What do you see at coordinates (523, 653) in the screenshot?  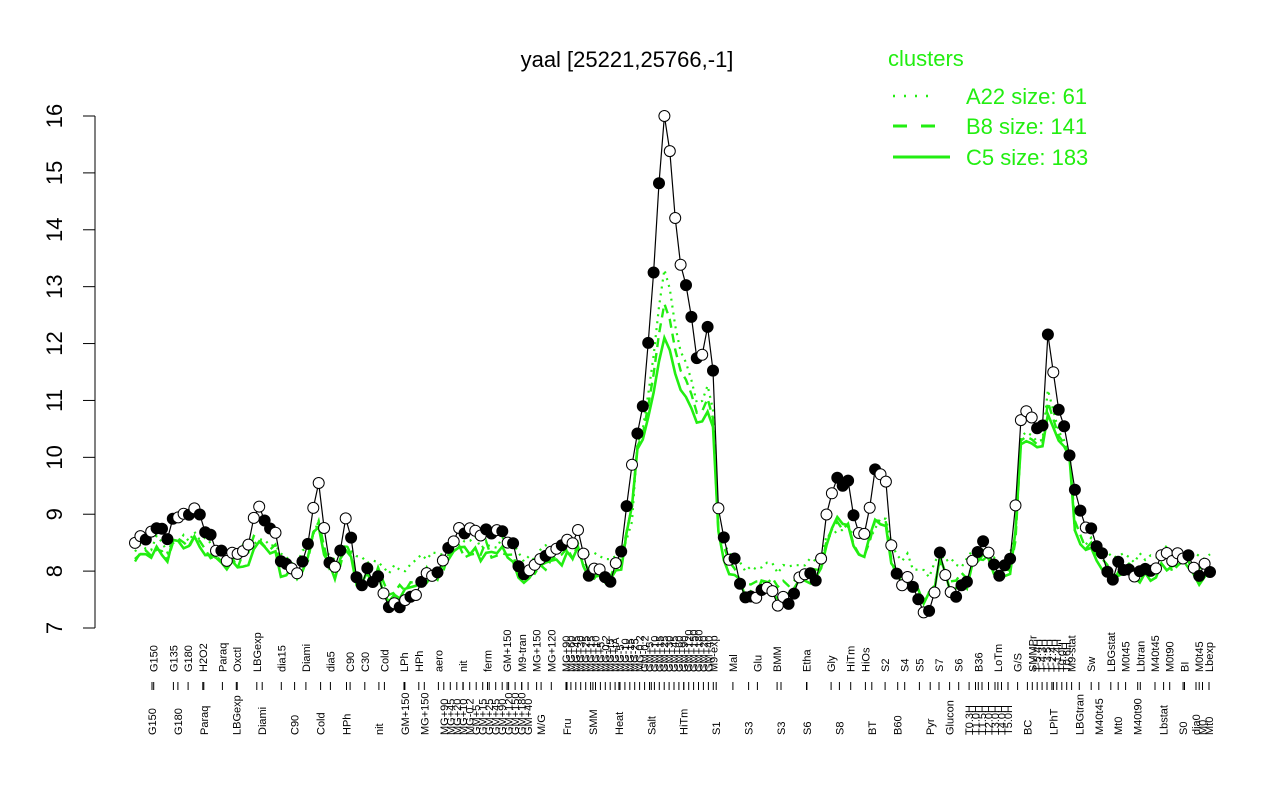 I see `x-tick-label-upper: M9-tran` at bounding box center [523, 653].